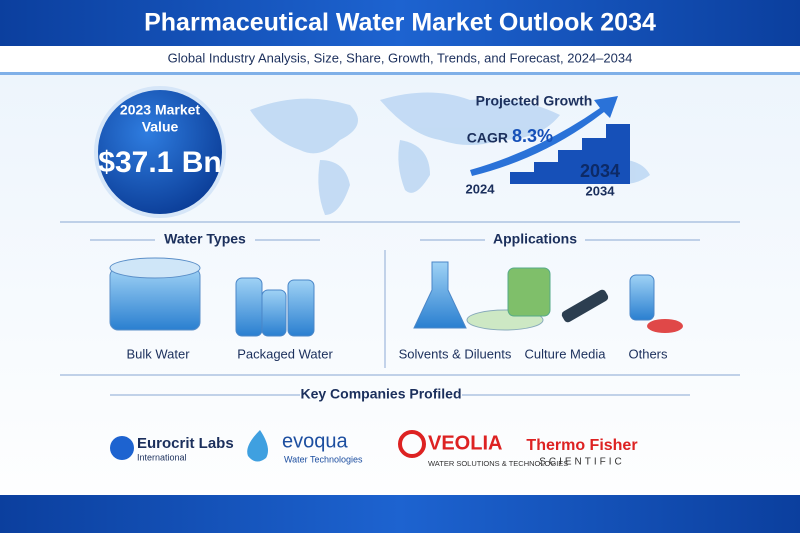 The width and height of the screenshot is (800, 533). Describe the element at coordinates (185, 443) in the screenshot. I see `logo-name: Eurocrit Labs` at that location.